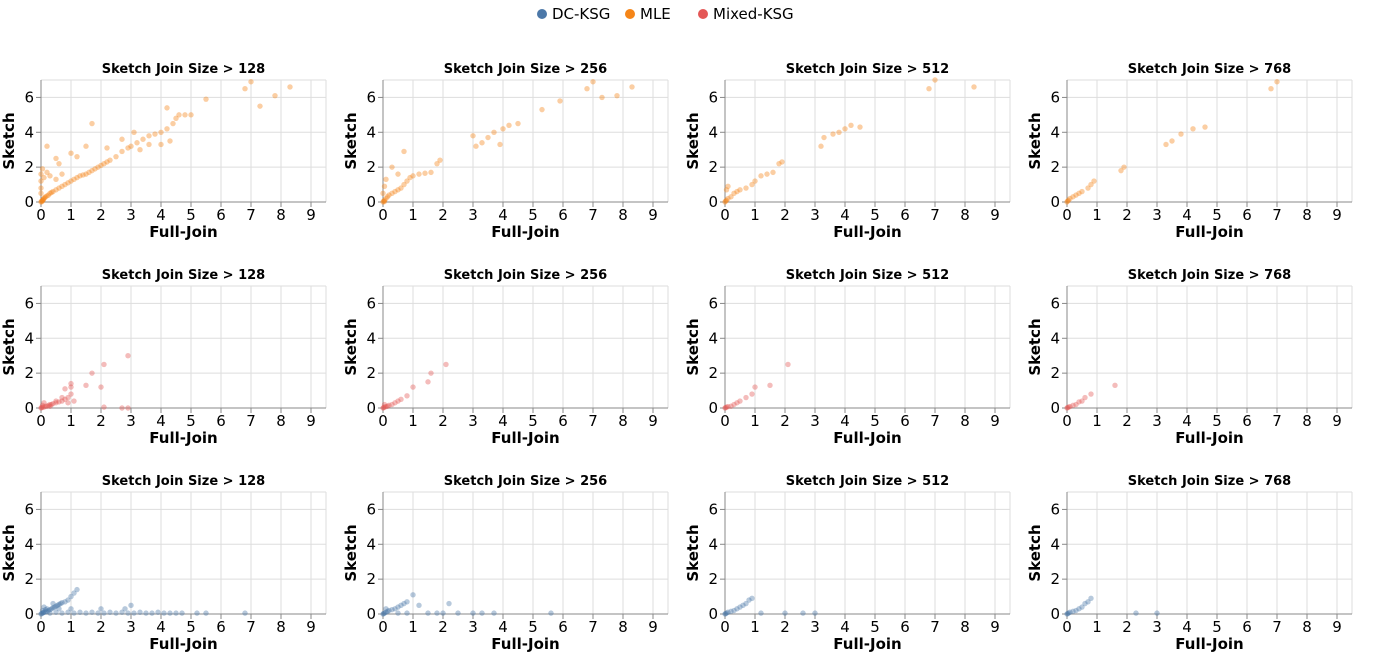  What do you see at coordinates (693, 346) in the screenshot?
I see `y-axis-title: Sketch` at bounding box center [693, 346].